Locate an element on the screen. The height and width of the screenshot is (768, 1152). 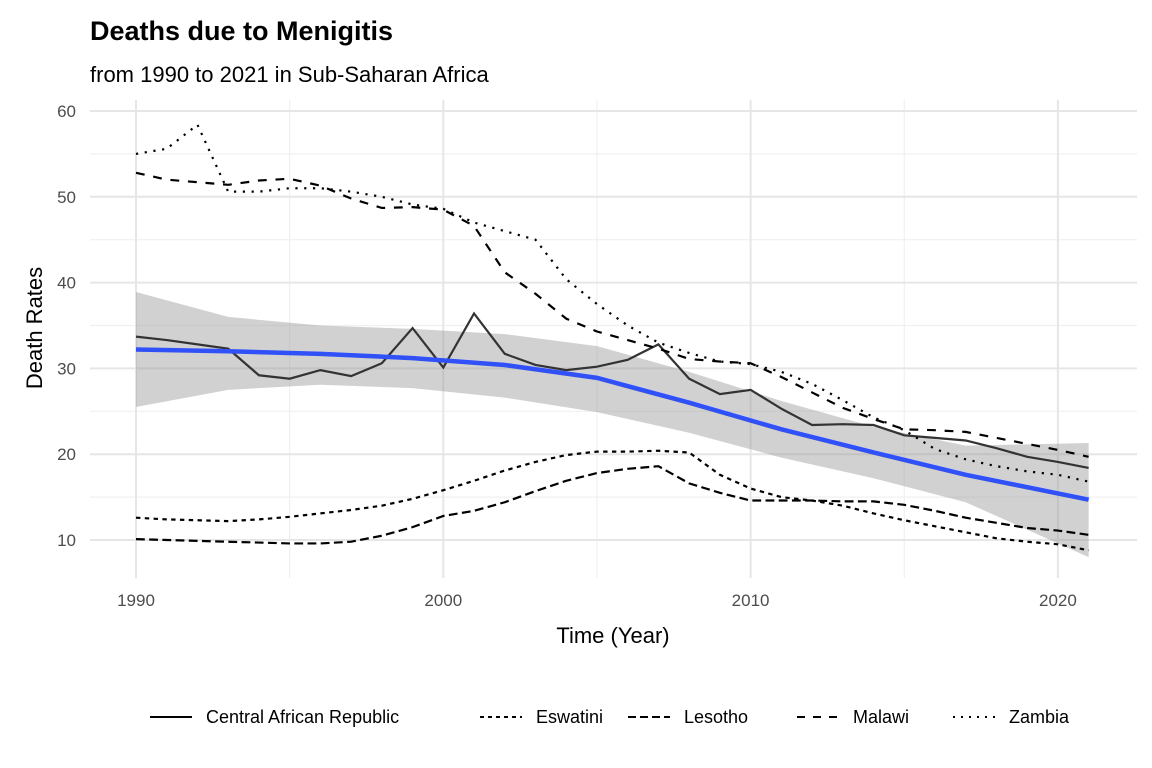
series-line-lesotho is located at coordinates (612, 505).